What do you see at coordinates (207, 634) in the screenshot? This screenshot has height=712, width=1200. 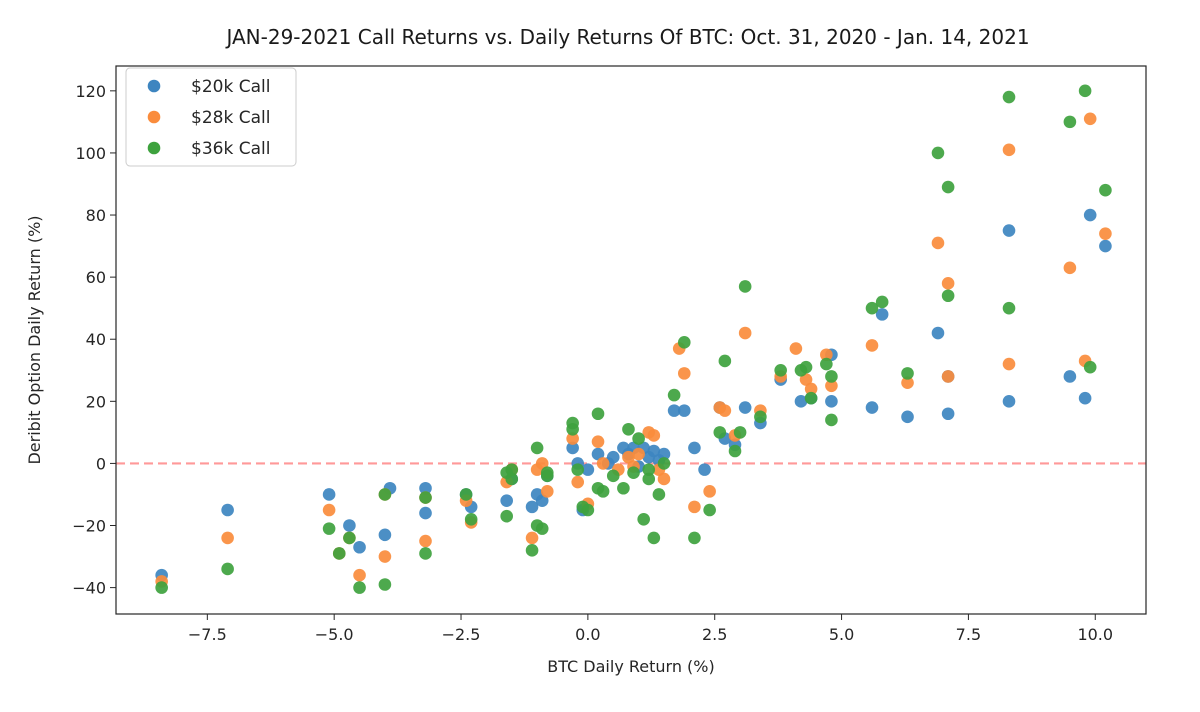 I see `x-tick-label: −7.5` at bounding box center [207, 634].